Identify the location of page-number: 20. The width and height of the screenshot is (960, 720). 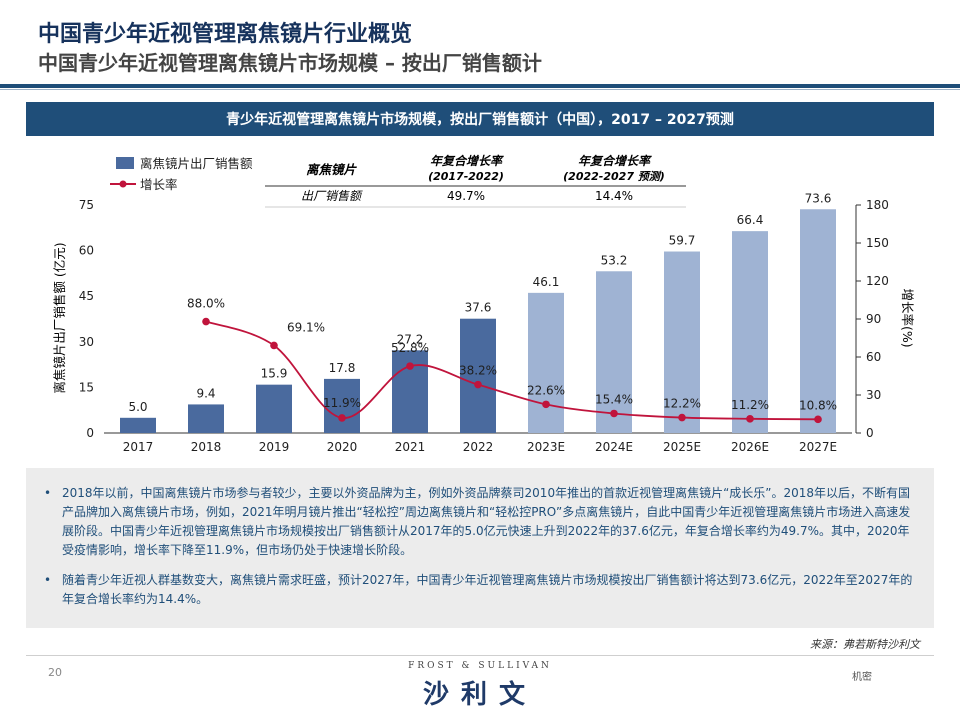
(55, 672).